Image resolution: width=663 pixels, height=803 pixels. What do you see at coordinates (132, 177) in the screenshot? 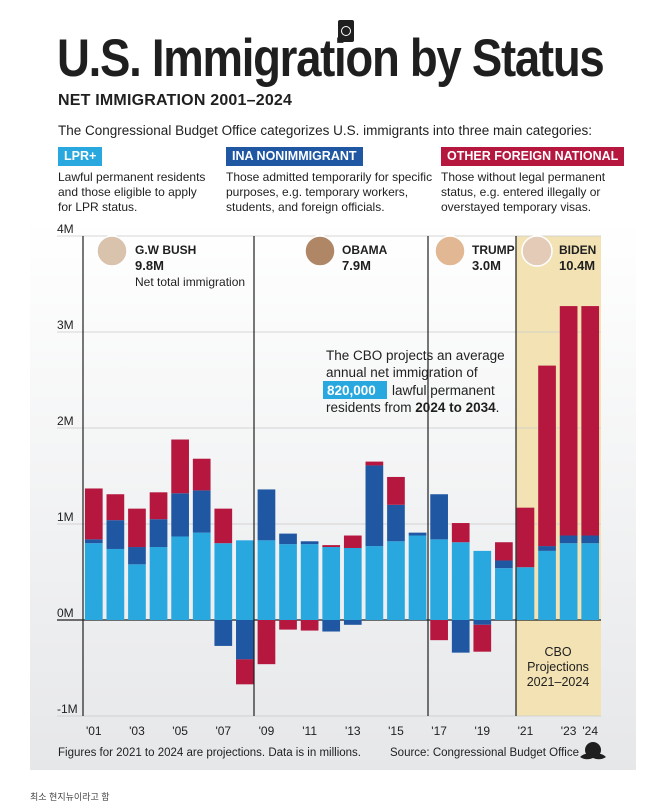
I see `desc-line: Lawful permanent residents` at bounding box center [132, 177].